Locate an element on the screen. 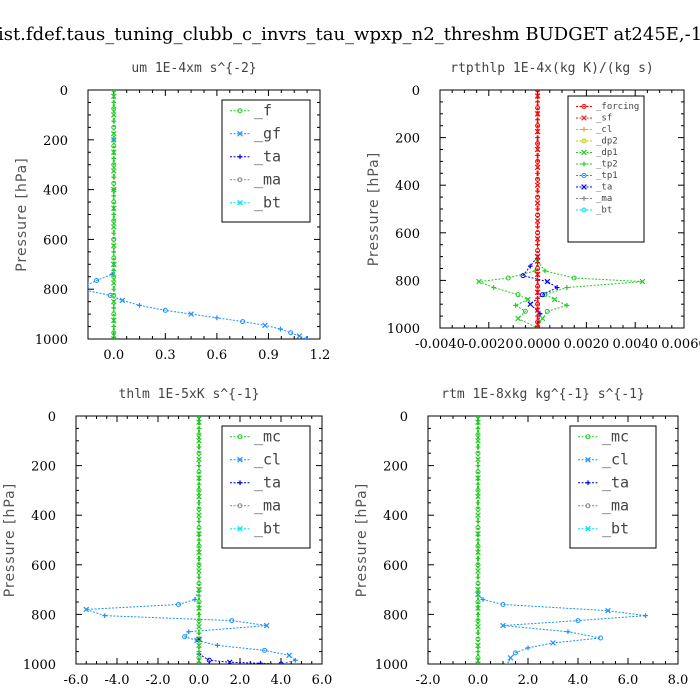 The width and height of the screenshot is (700, 700). legend-entry: _ta is located at coordinates (615, 482).